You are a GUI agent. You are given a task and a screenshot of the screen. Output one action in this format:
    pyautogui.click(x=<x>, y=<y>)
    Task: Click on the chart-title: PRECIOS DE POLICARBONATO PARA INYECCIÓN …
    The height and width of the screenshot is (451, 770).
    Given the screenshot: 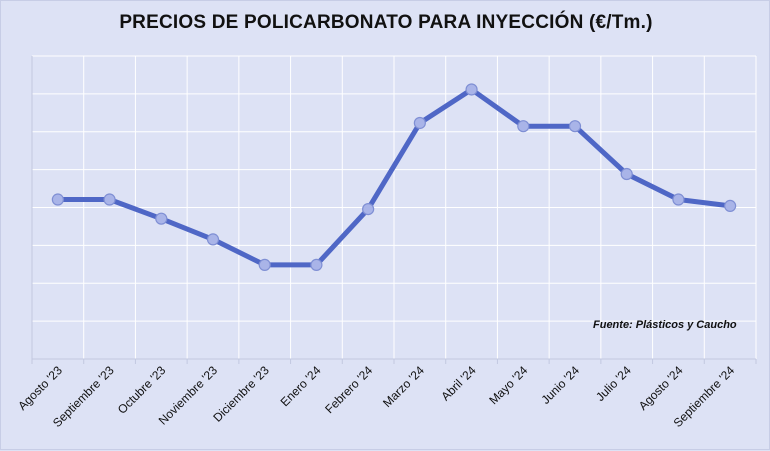 What is the action you would take?
    pyautogui.click(x=386, y=22)
    